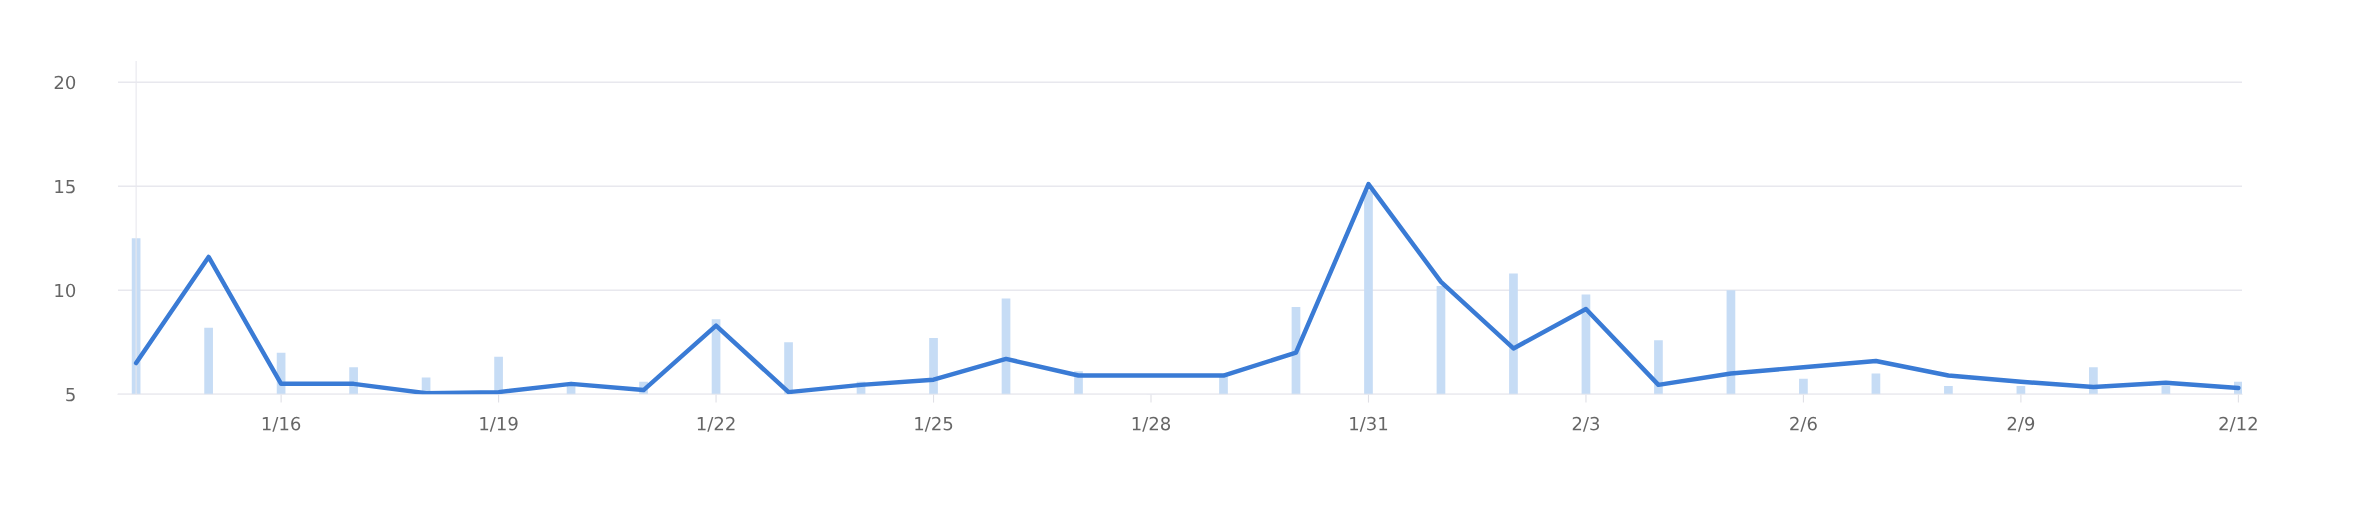  Describe the element at coordinates (716, 424) in the screenshot. I see `x-tick-label: 1/22` at that location.